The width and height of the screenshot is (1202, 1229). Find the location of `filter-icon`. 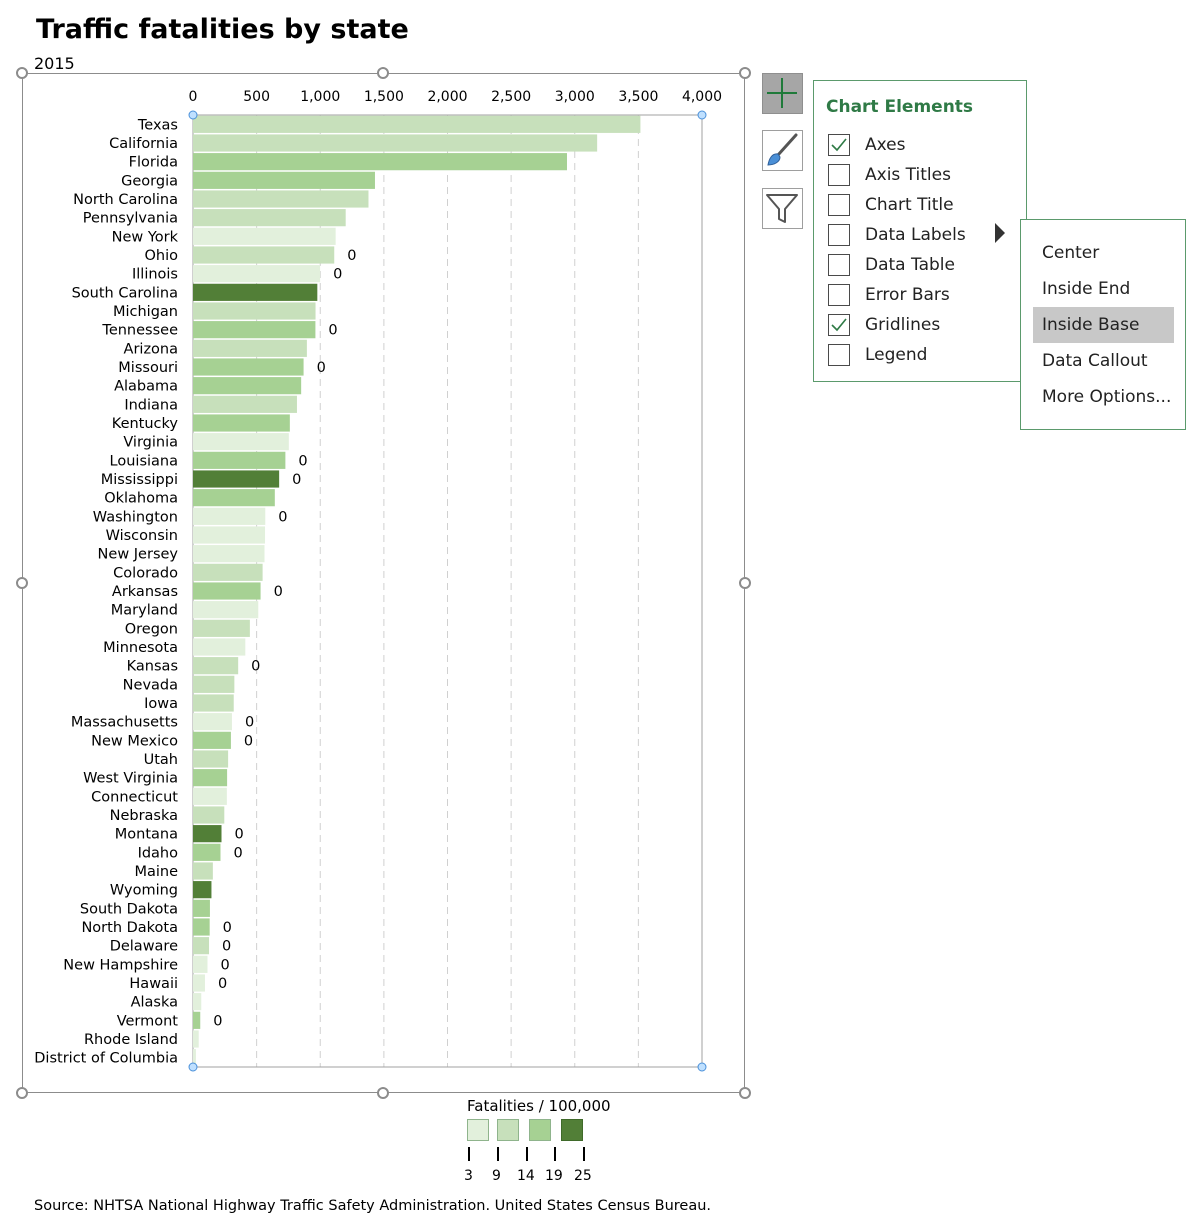

filter-icon is located at coordinates (782, 208).